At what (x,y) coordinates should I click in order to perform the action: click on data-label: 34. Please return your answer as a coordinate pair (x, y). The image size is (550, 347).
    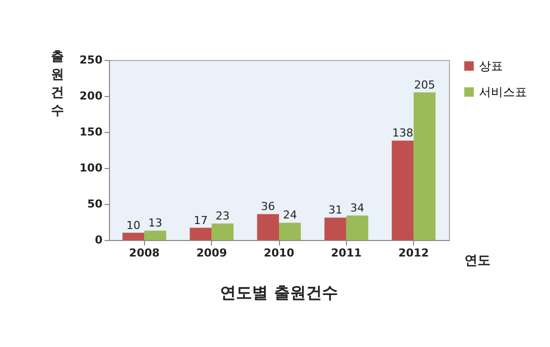
    Looking at the image, I should click on (357, 208).